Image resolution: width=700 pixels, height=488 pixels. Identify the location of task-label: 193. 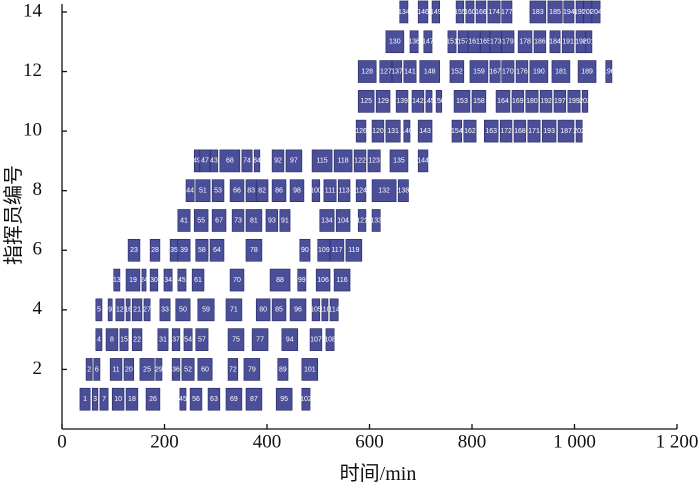
(549, 131).